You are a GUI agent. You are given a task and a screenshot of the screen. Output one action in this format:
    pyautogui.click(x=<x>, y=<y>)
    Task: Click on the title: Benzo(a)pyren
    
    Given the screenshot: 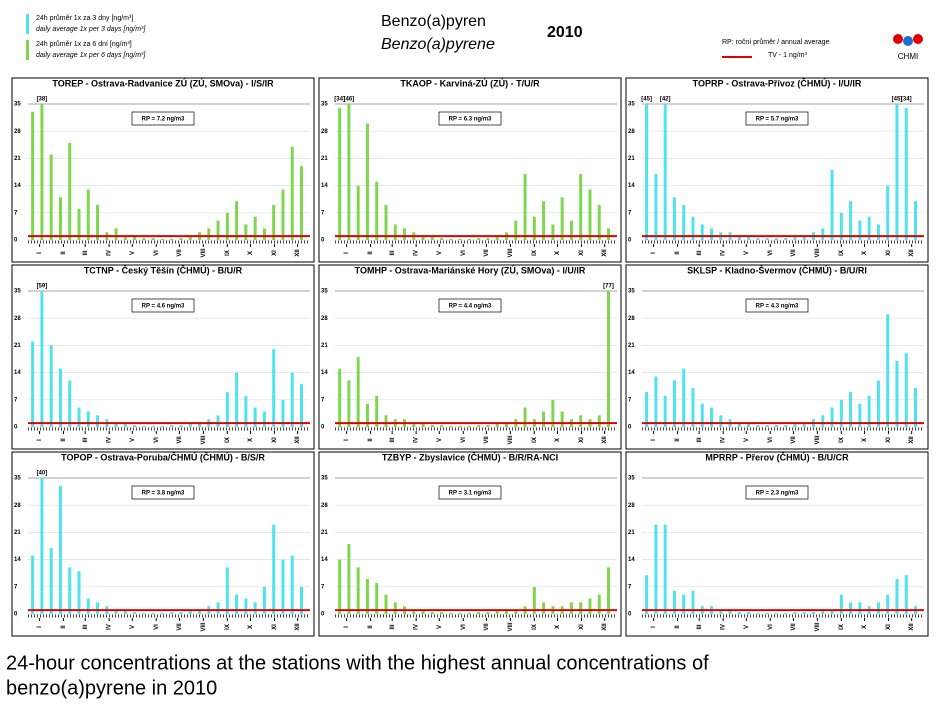 What is the action you would take?
    pyautogui.click(x=433, y=21)
    